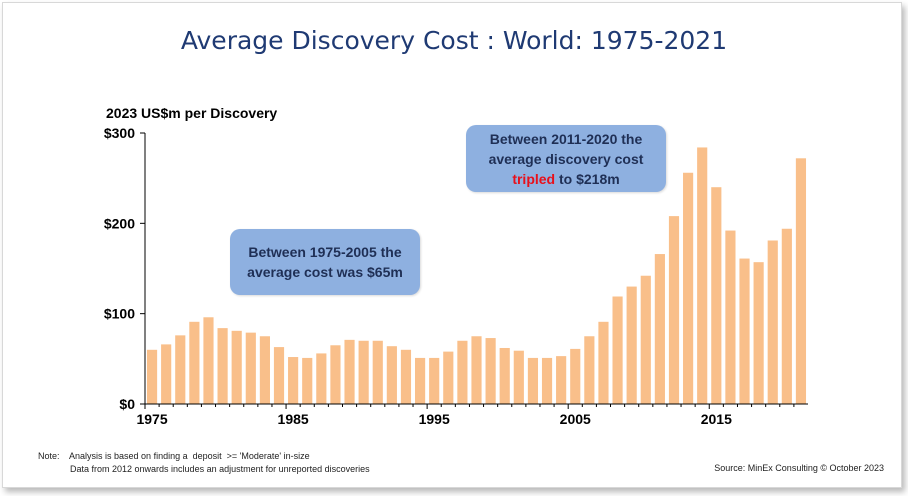  I want to click on y-tick-label: $0, so click(127, 404).